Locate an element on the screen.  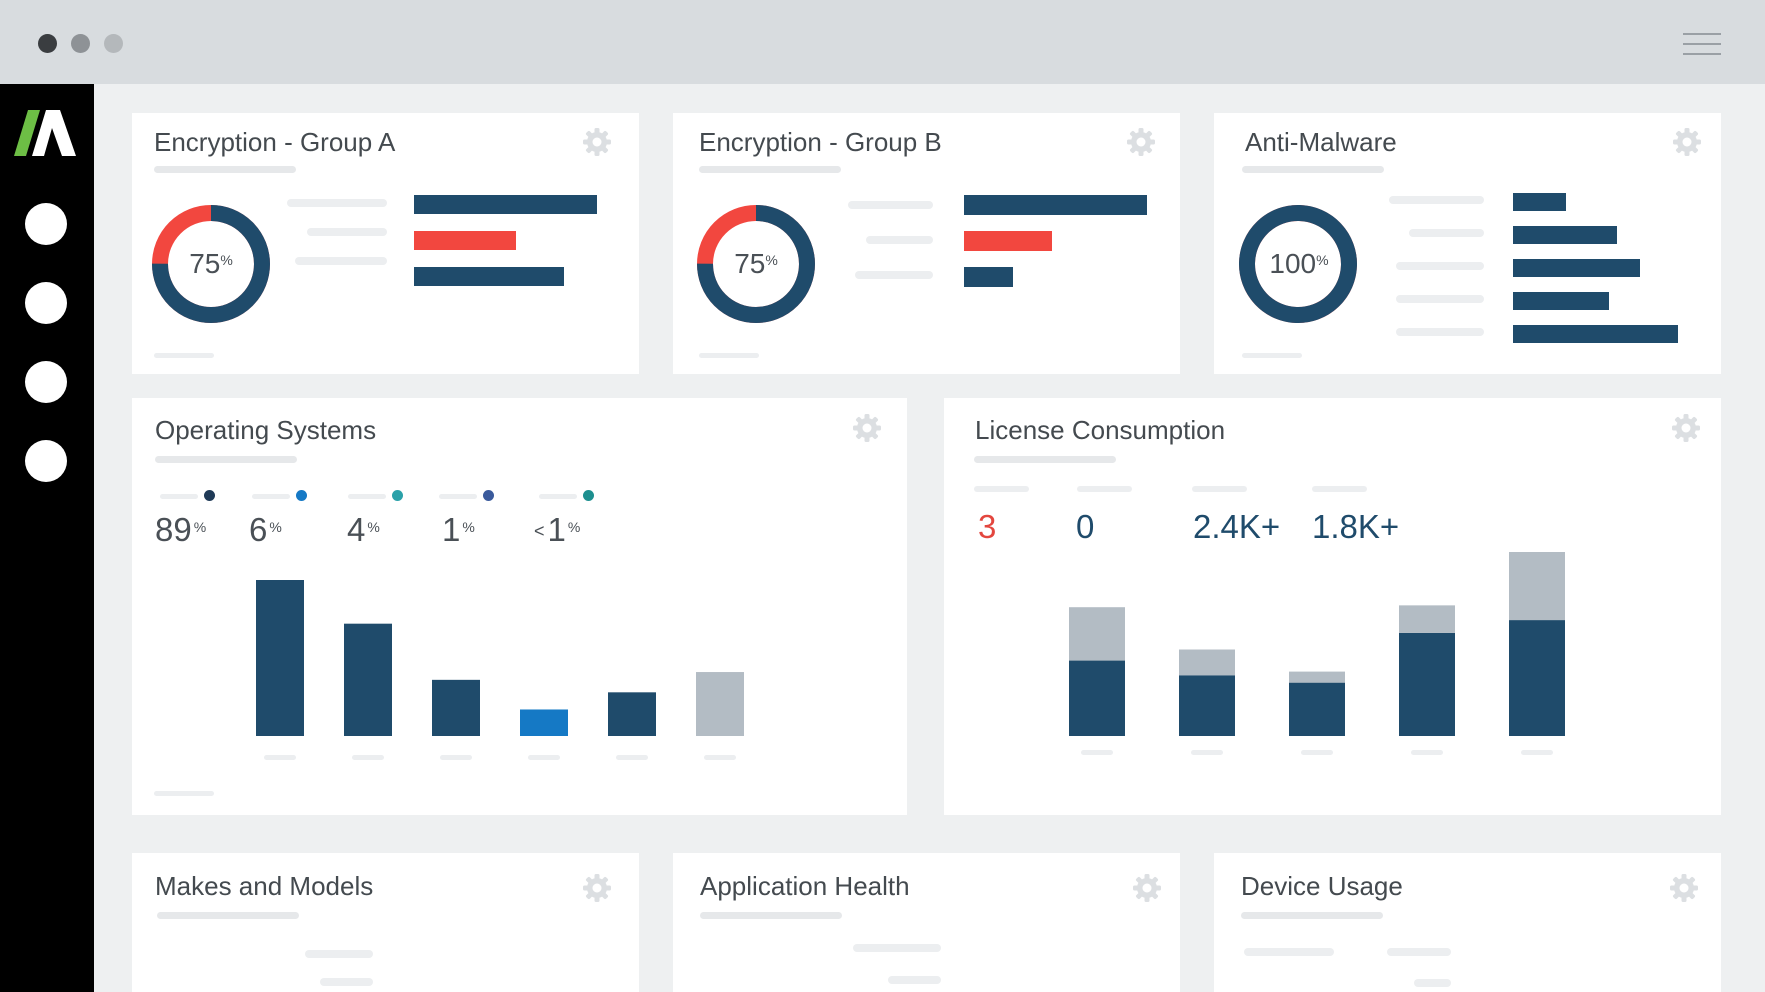
hamburger-menu-icon is located at coordinates (1702, 44).